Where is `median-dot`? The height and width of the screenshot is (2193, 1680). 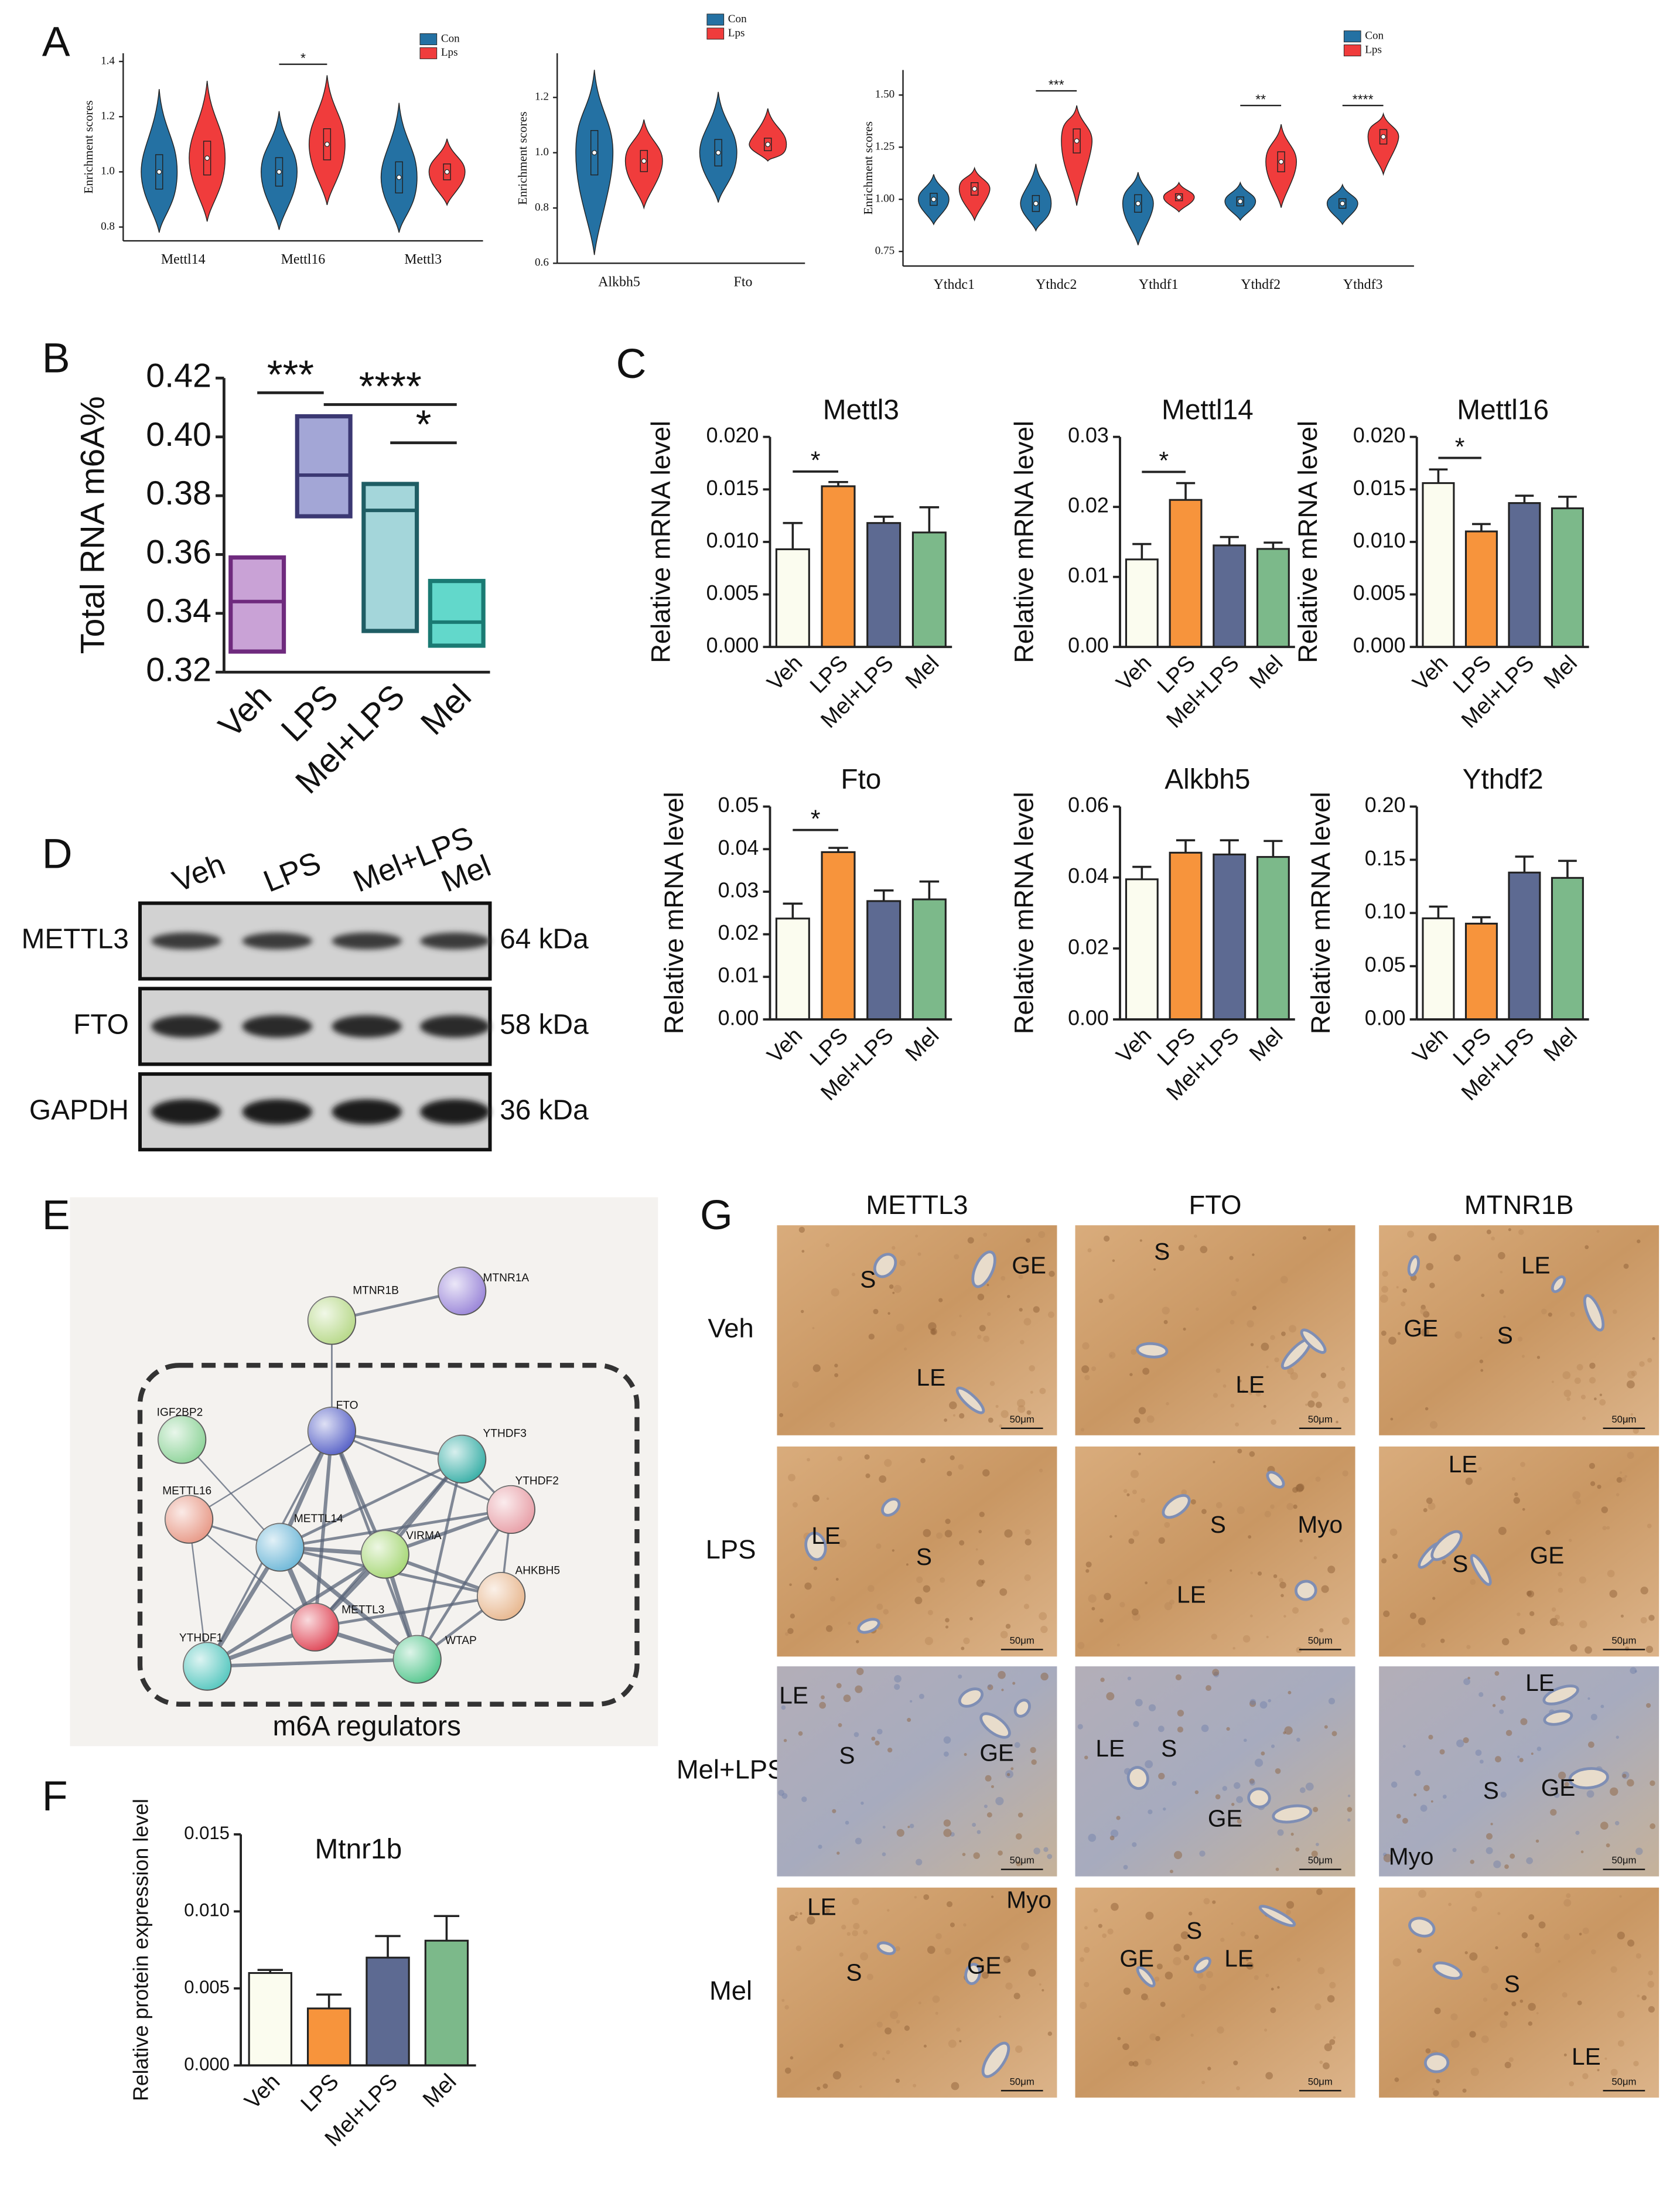
median-dot is located at coordinates (934, 199).